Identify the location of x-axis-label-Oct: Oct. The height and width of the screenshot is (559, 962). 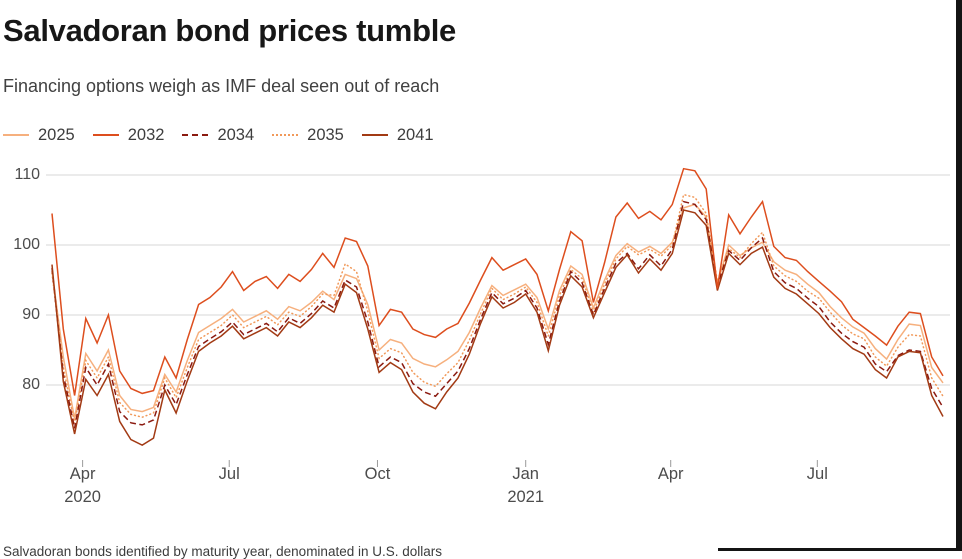
(377, 474).